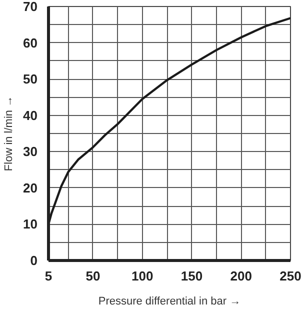 Image resolution: width=304 pixels, height=310 pixels. I want to click on y-tick-label: 30, so click(30, 152).